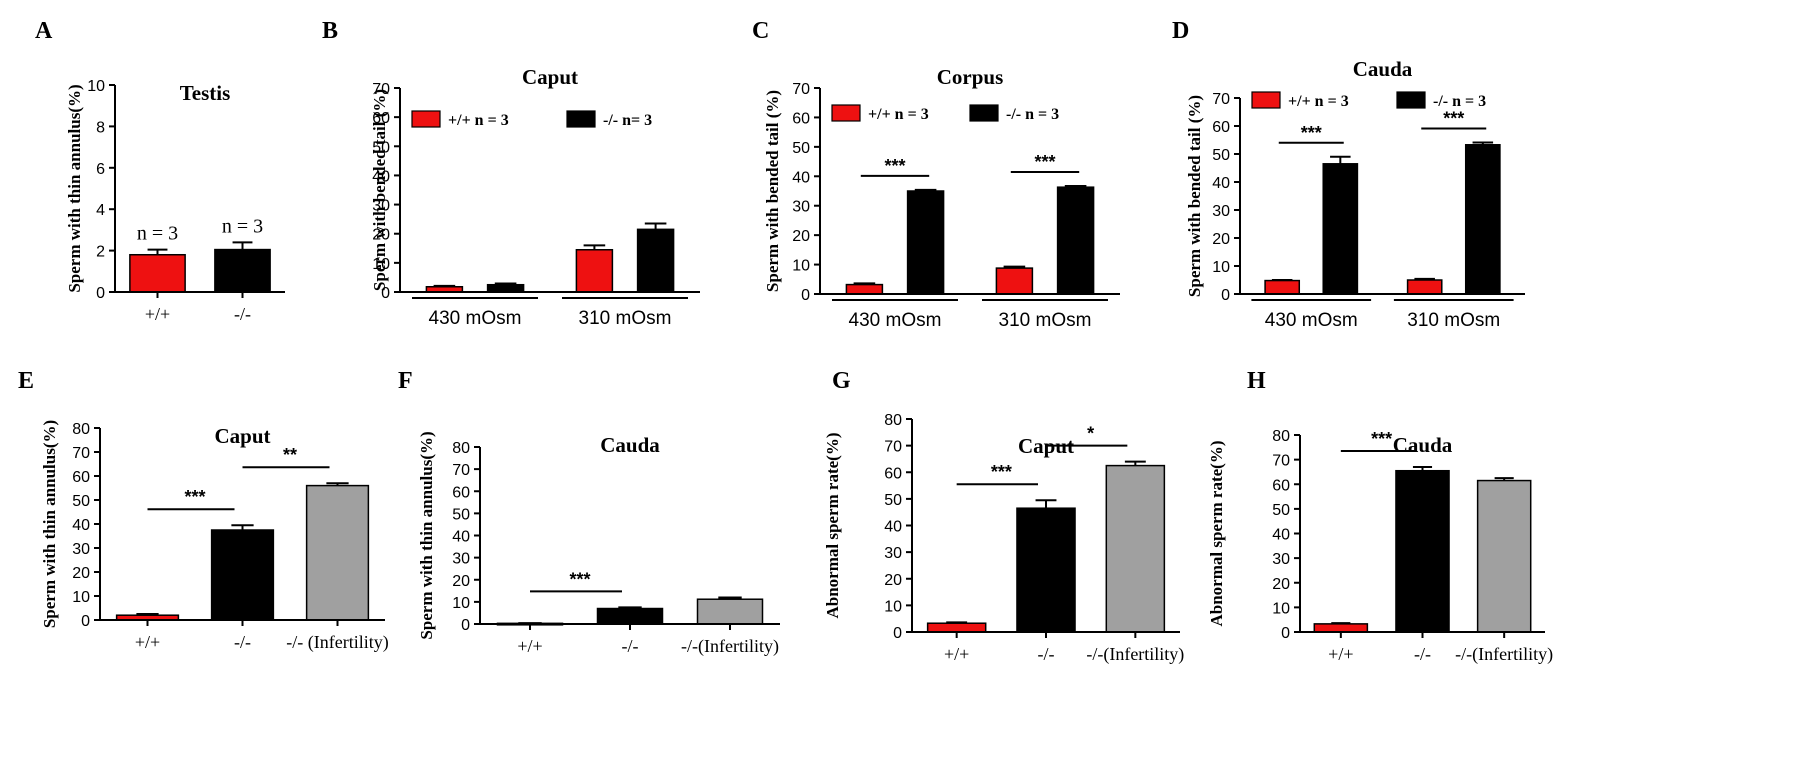 Image resolution: width=1800 pixels, height=773 pixels. I want to click on panel-g-y-tick-label: 20, so click(893, 580).